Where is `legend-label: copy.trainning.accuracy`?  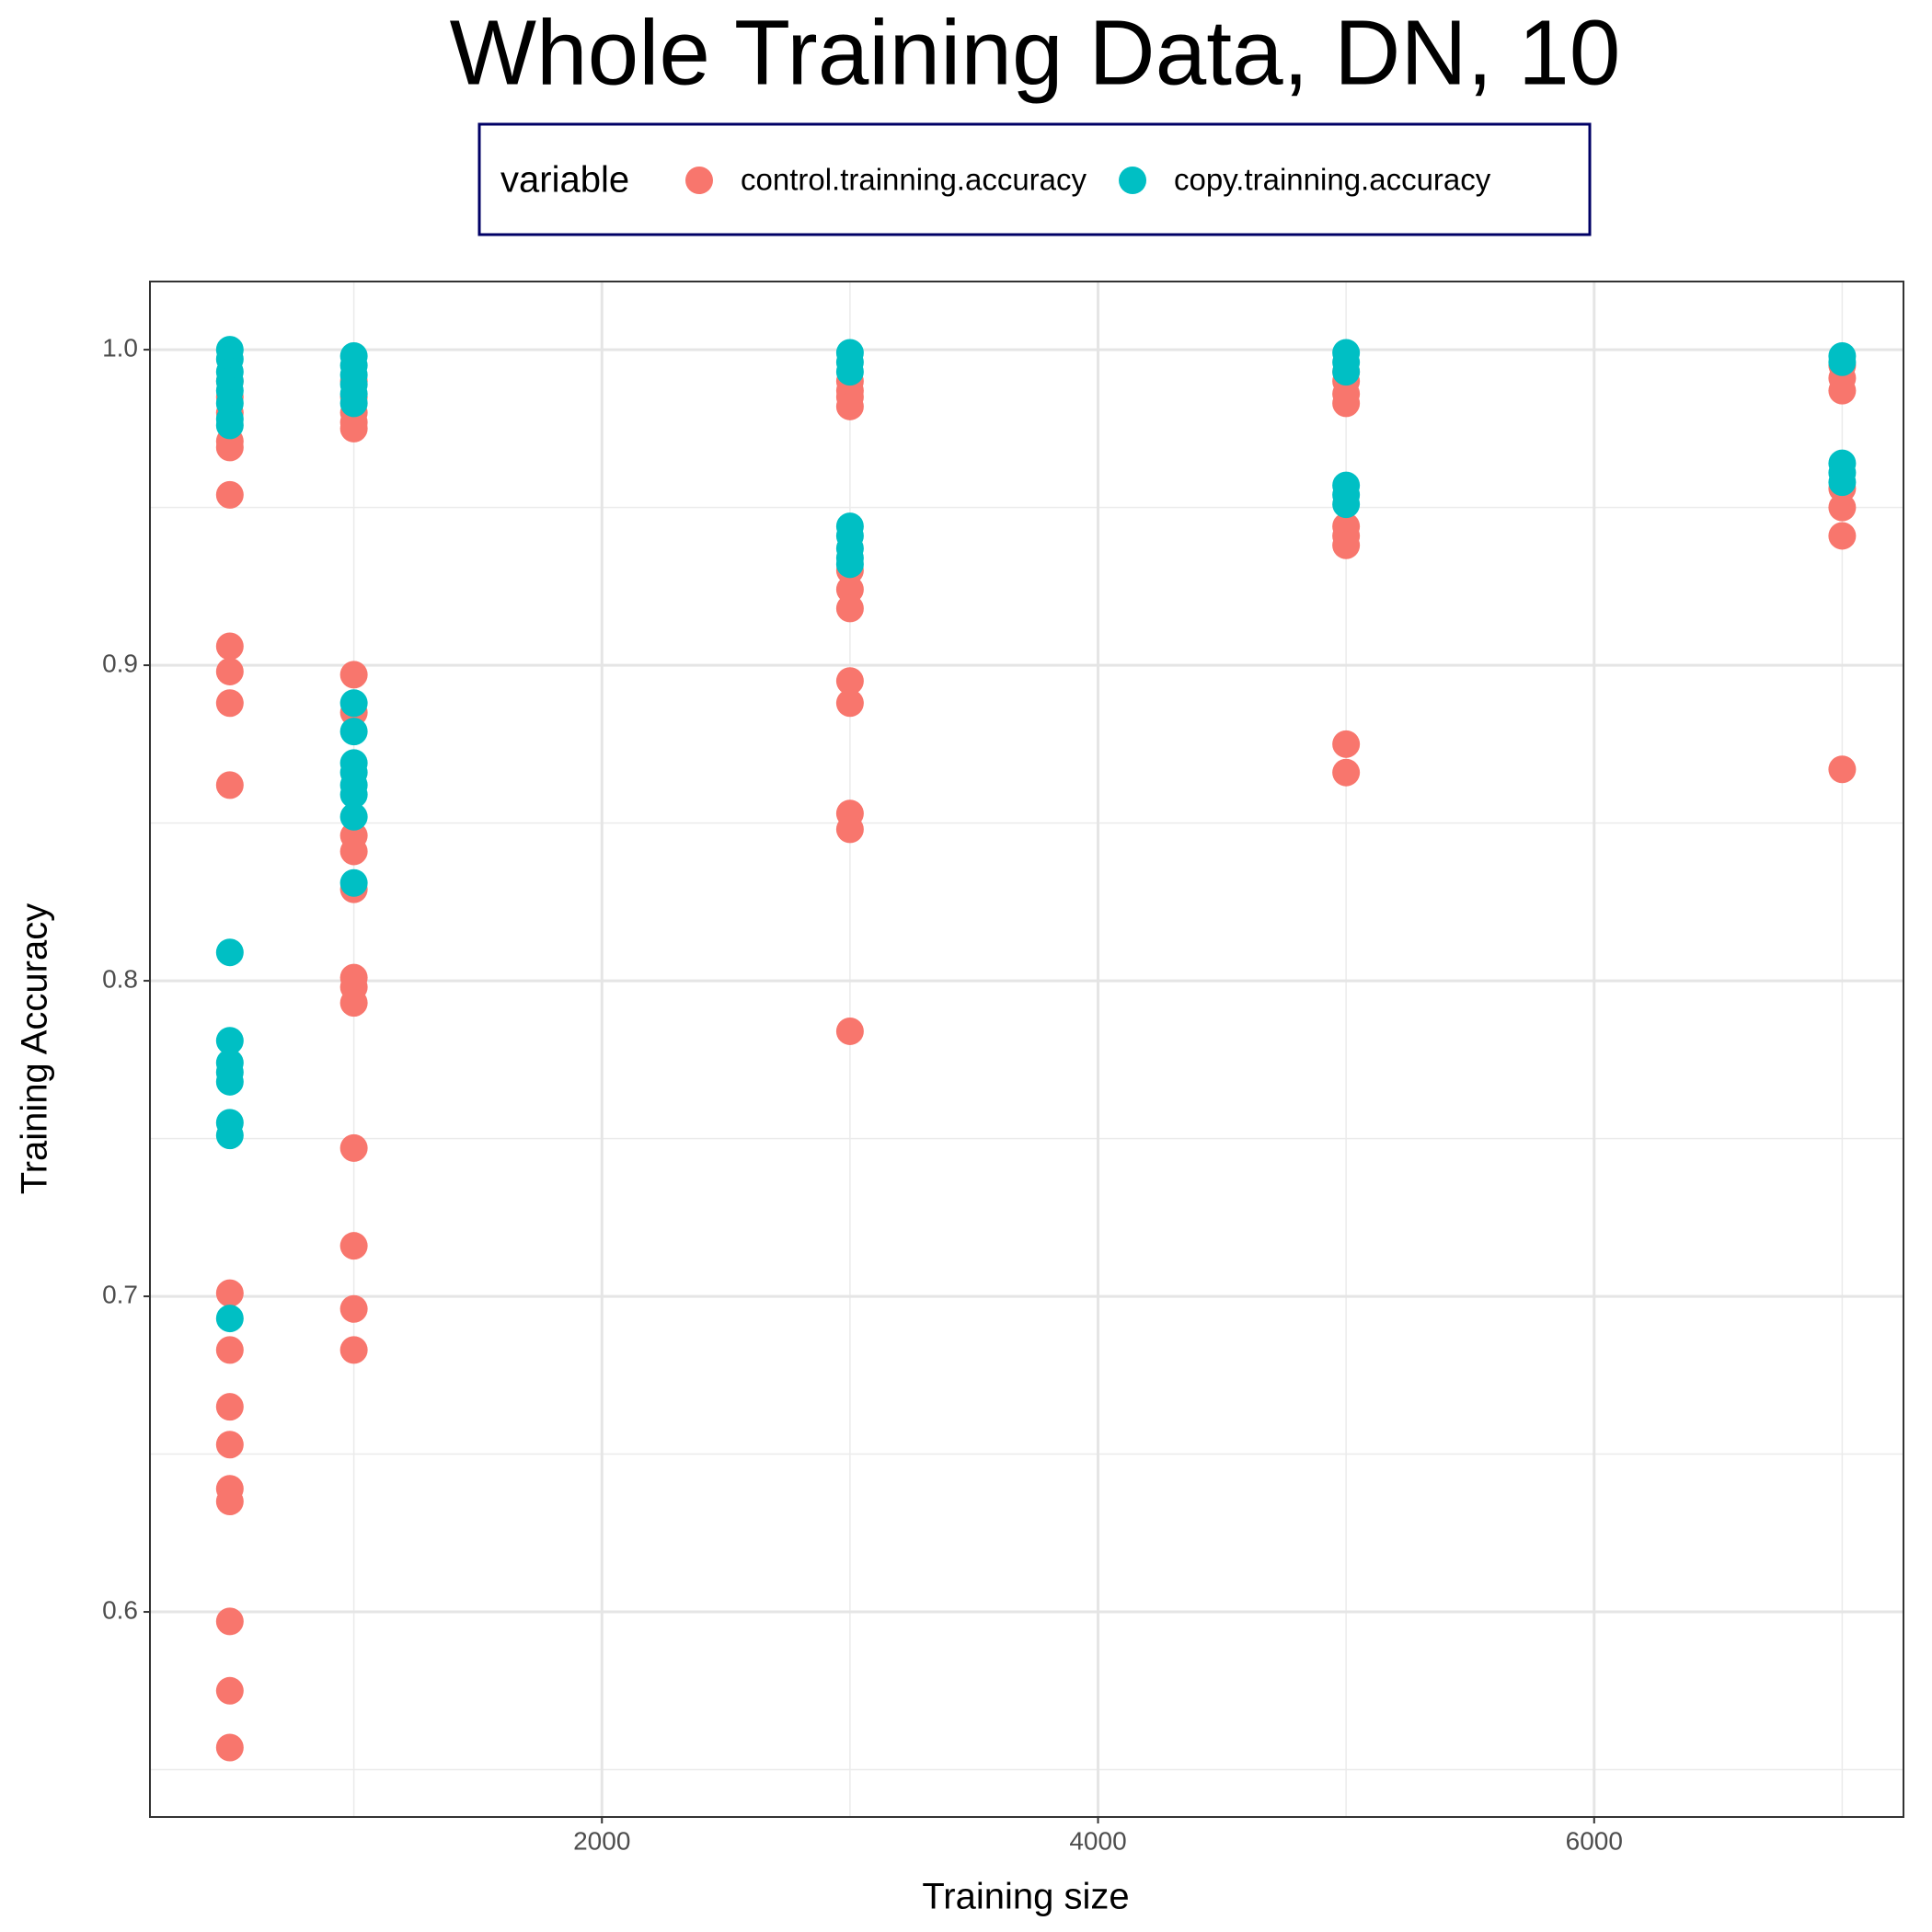 legend-label: copy.trainning.accuracy is located at coordinates (1332, 180).